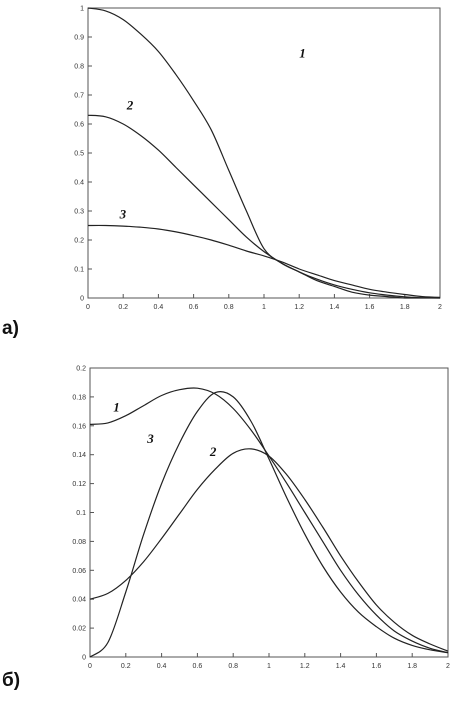 This screenshot has width=454, height=704. I want to click on y-tick-label-a: 0.4, so click(79, 183).